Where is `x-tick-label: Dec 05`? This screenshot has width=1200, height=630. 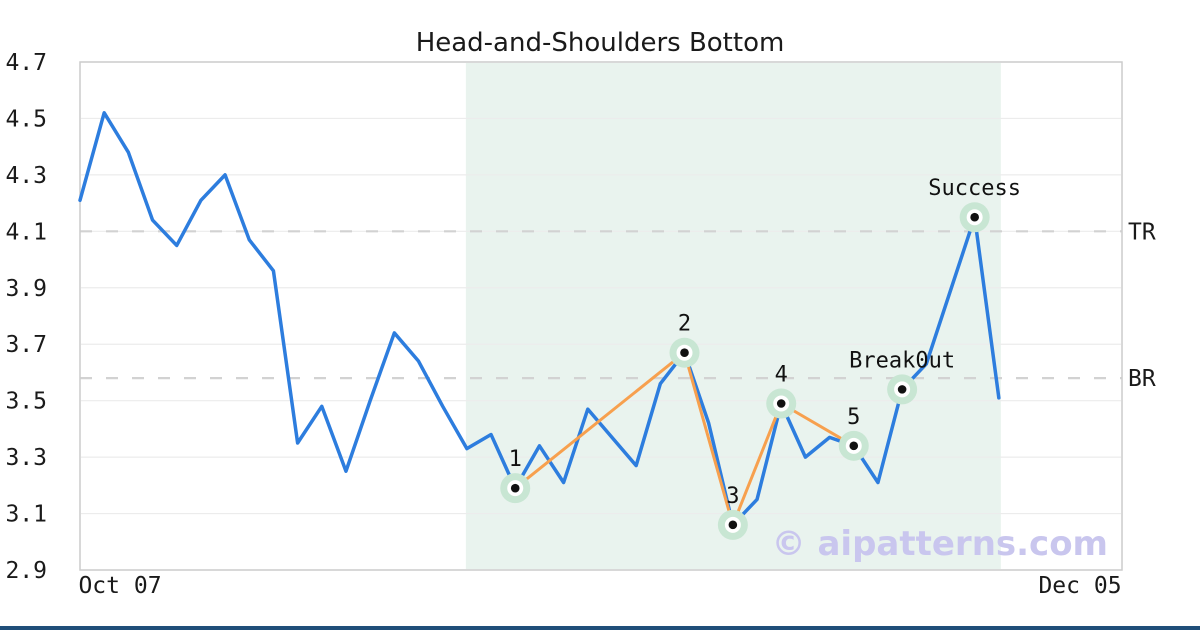 x-tick-label: Dec 05 is located at coordinates (1079, 586).